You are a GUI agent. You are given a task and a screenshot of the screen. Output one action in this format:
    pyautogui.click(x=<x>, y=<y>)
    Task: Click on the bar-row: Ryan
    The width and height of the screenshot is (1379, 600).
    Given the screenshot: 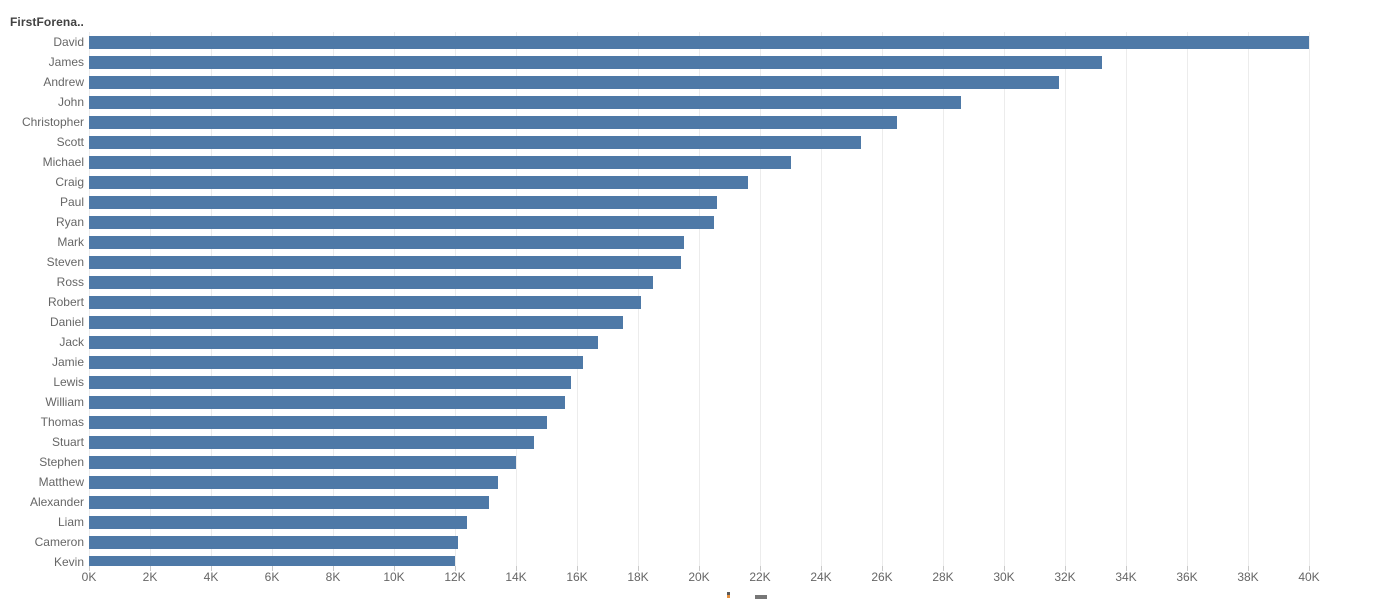 What is the action you would take?
    pyautogui.click(x=689, y=222)
    